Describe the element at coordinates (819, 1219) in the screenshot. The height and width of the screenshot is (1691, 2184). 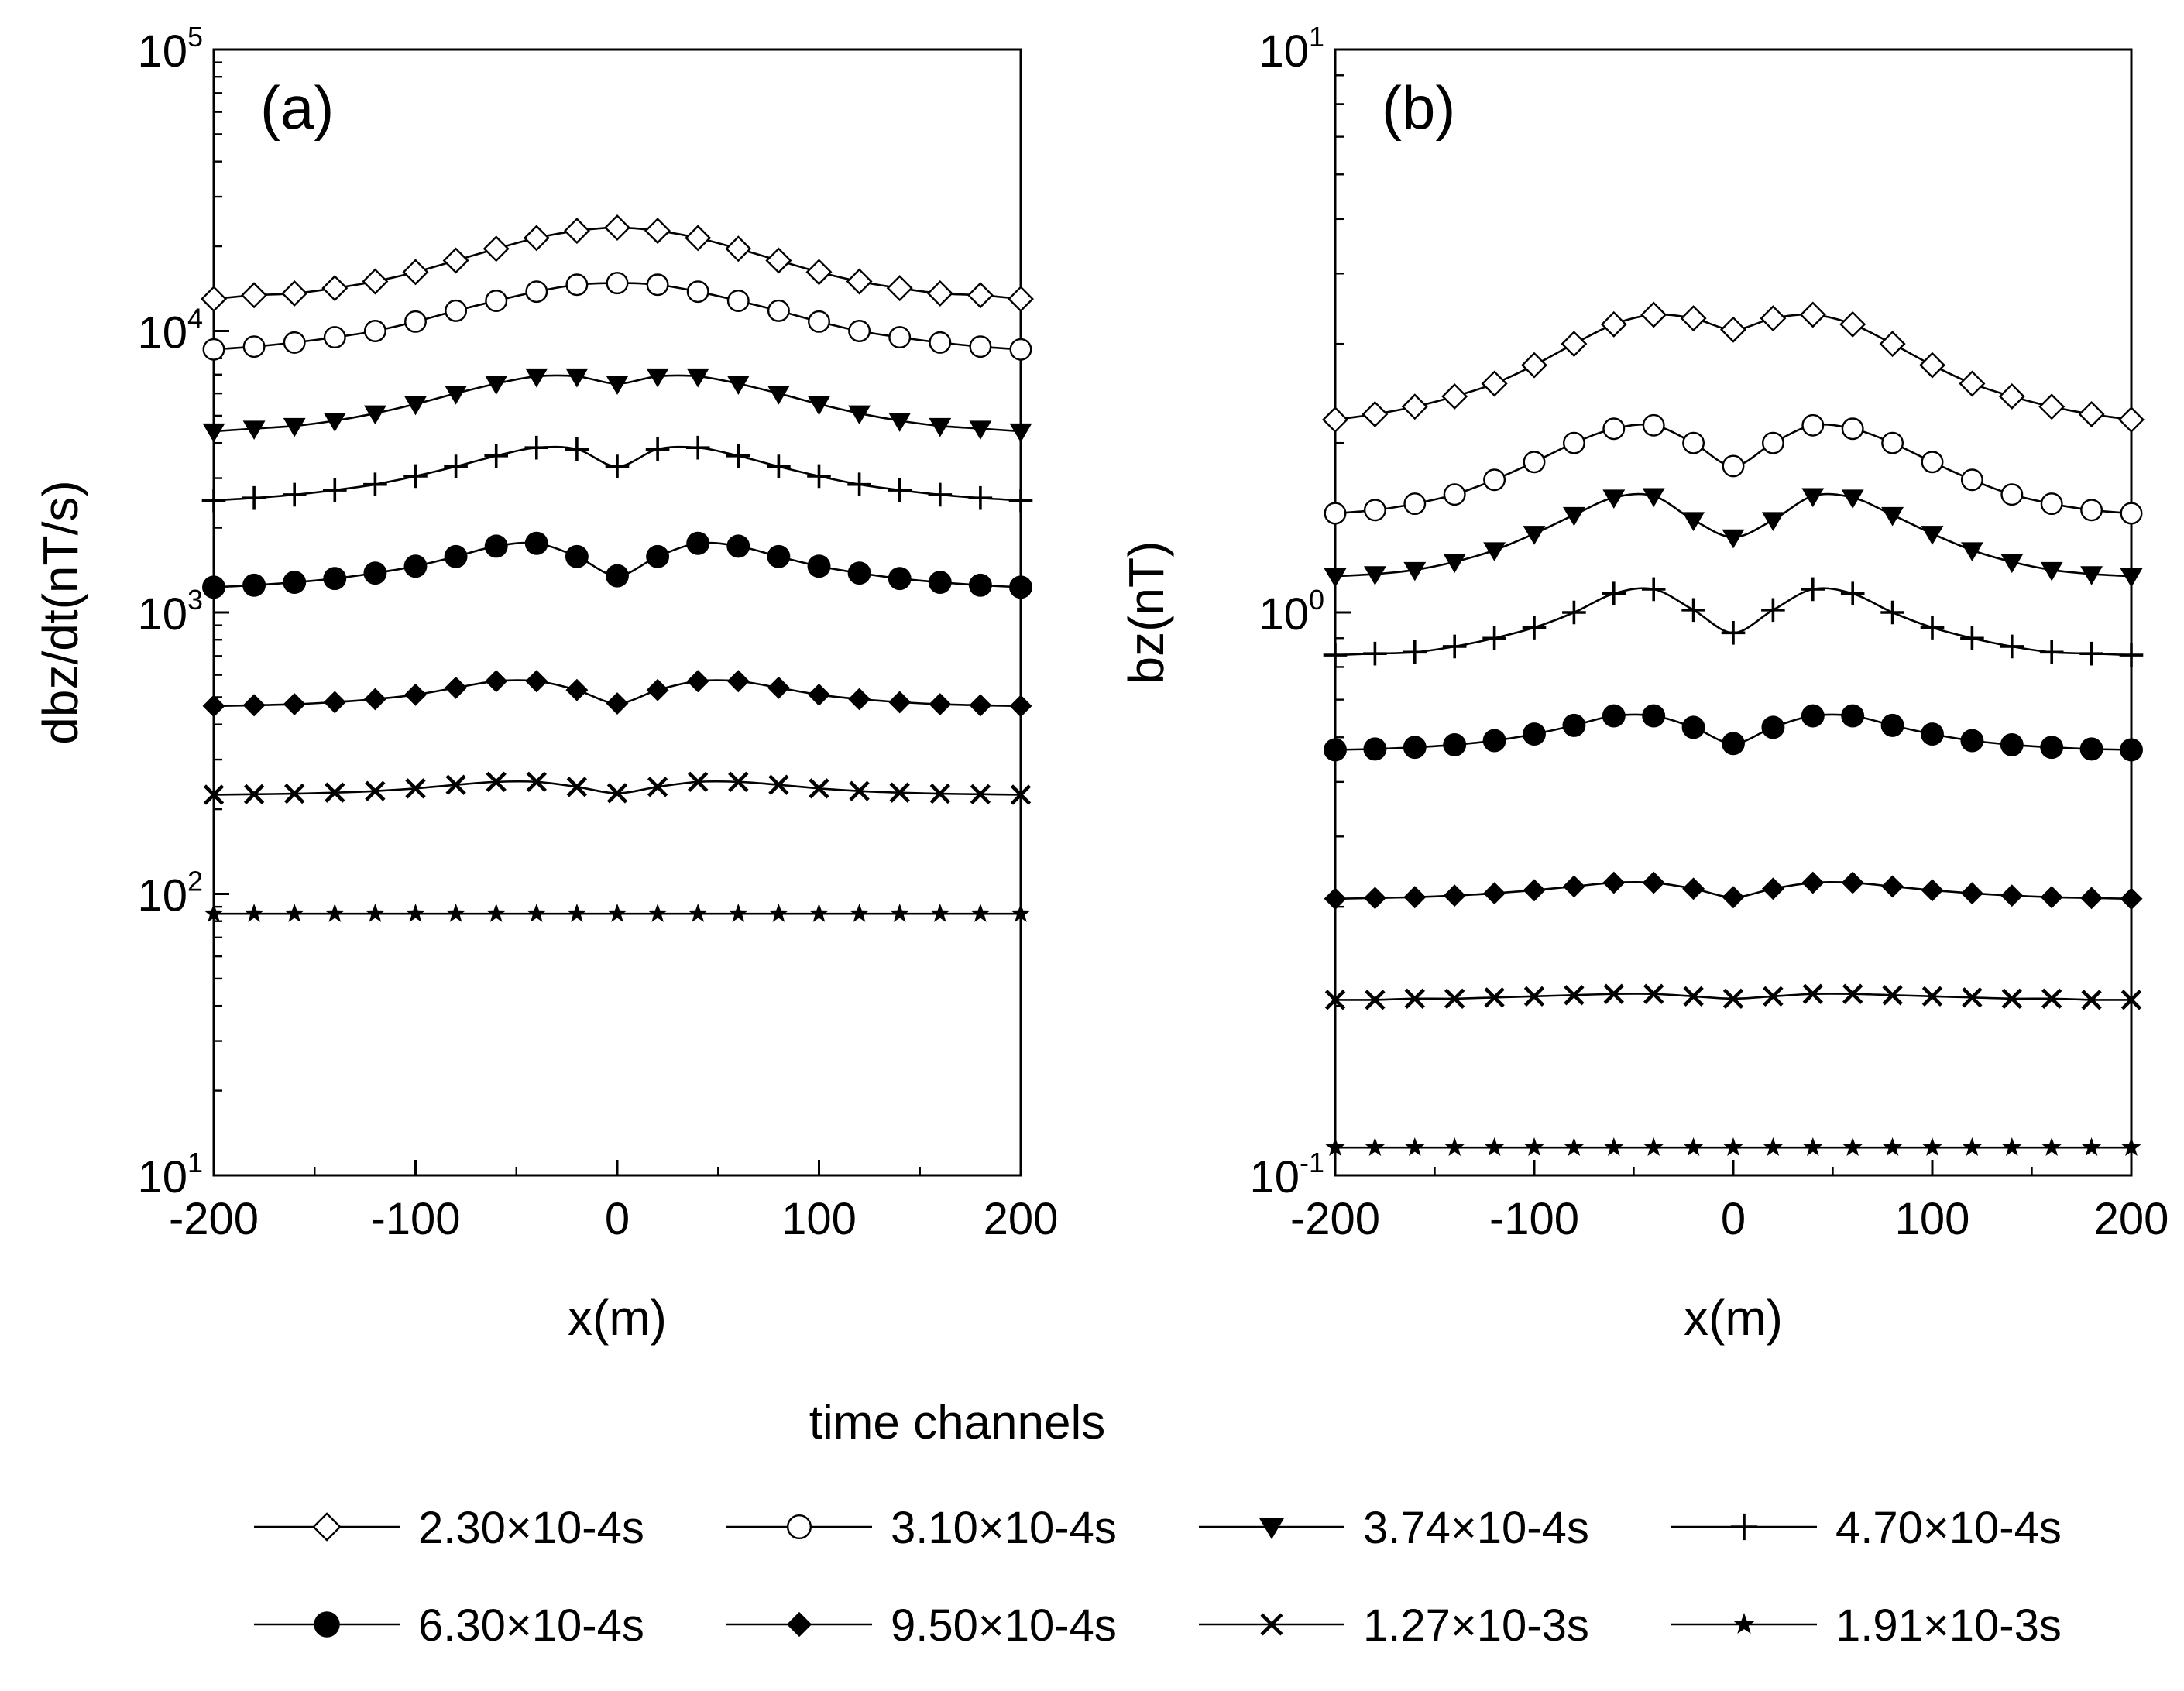
I see `x-tick-label: 100` at that location.